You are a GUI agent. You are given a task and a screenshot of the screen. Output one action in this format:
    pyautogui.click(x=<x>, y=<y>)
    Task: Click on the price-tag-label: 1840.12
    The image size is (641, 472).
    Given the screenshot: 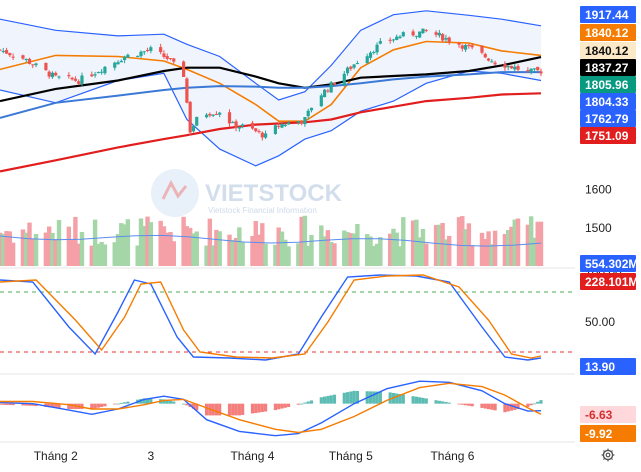 What is the action you would take?
    pyautogui.click(x=607, y=51)
    